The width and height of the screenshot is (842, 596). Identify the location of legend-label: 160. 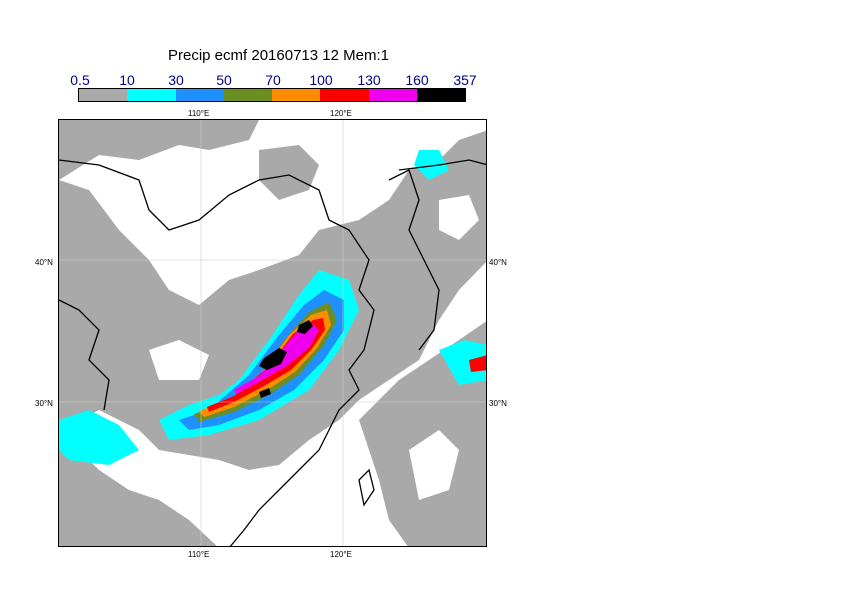
(417, 80).